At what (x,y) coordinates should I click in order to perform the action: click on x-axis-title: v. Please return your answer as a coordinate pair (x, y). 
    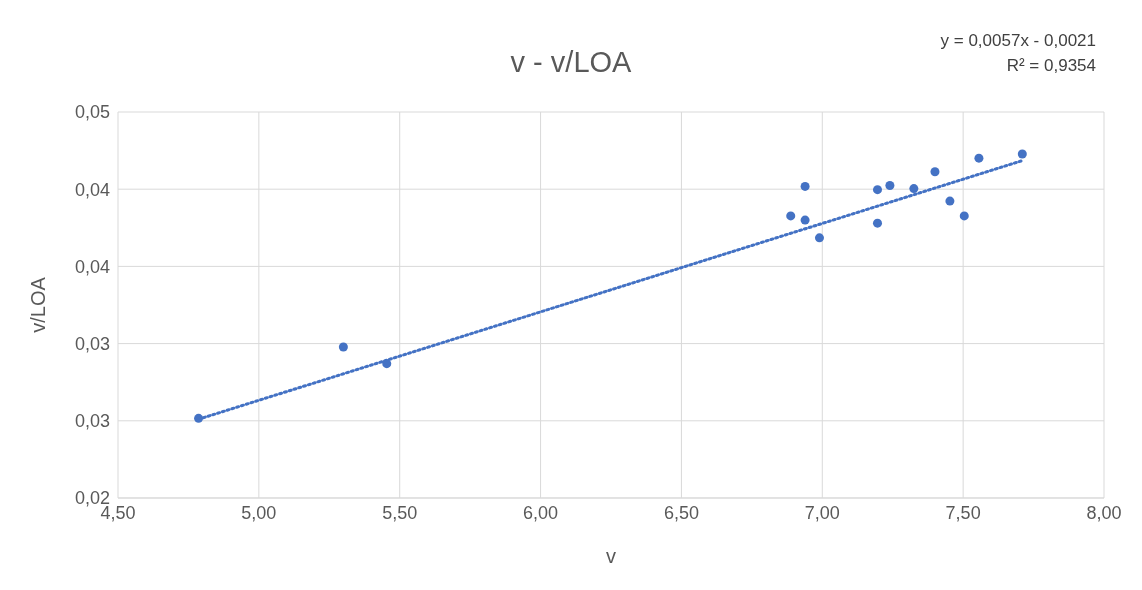
    Looking at the image, I should click on (611, 556).